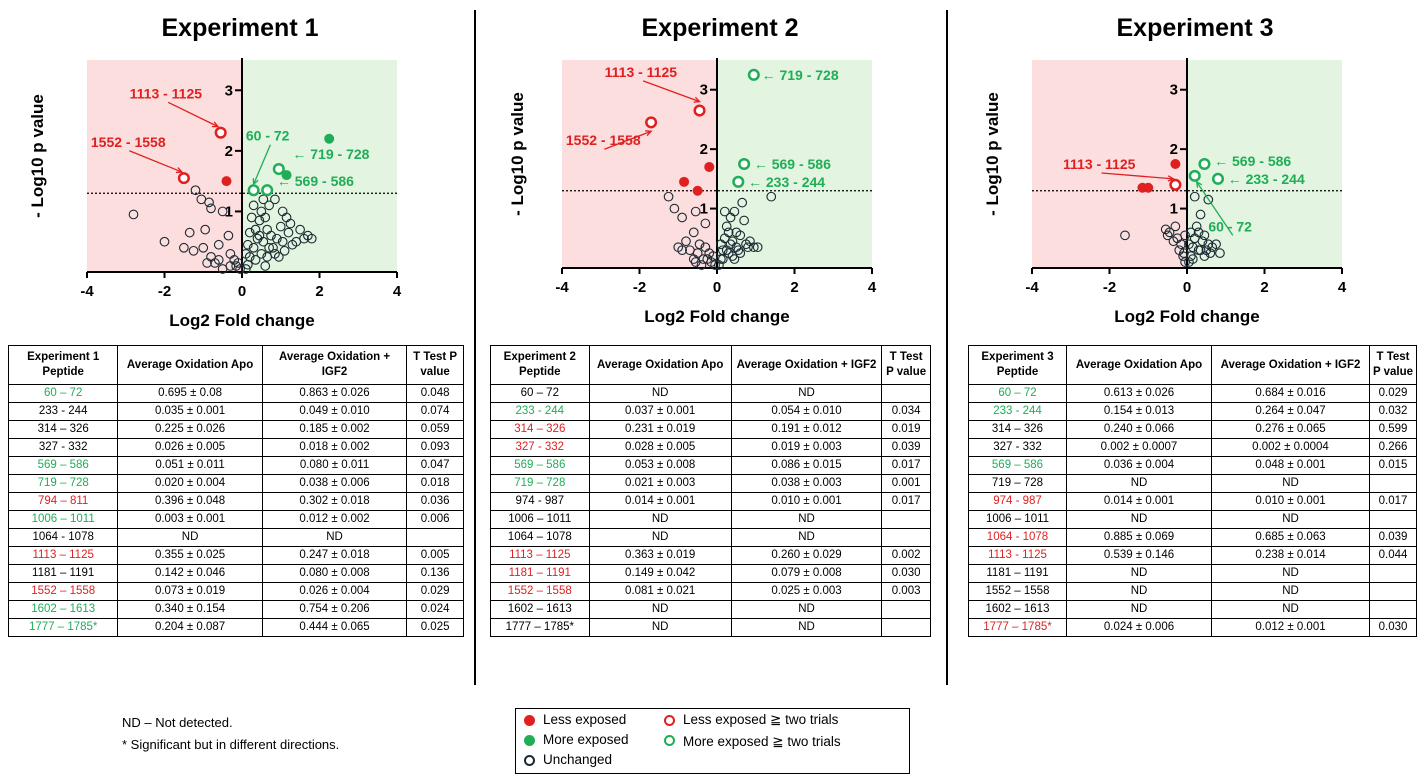 The height and width of the screenshot is (777, 1418). I want to click on x-axis-label: Log2 Fold change, so click(241, 320).